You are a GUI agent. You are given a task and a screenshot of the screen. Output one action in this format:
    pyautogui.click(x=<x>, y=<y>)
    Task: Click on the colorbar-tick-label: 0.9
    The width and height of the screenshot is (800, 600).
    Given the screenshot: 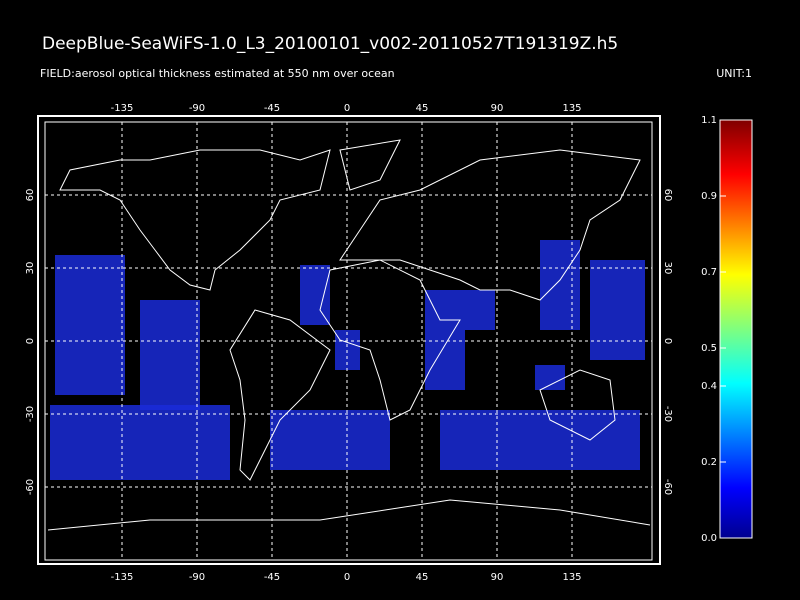 What is the action you would take?
    pyautogui.click(x=709, y=196)
    